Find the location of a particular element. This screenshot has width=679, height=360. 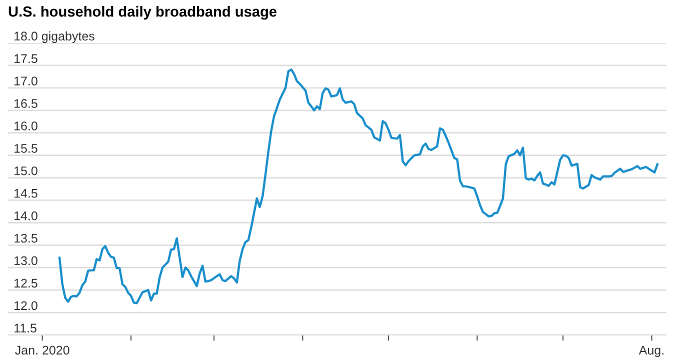

y-tick-label: 12.5 is located at coordinates (26, 283).